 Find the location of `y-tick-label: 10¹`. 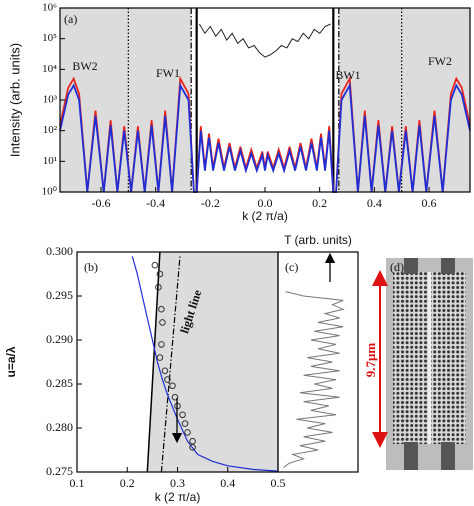

y-tick-label: 10¹ is located at coordinates (50, 161).